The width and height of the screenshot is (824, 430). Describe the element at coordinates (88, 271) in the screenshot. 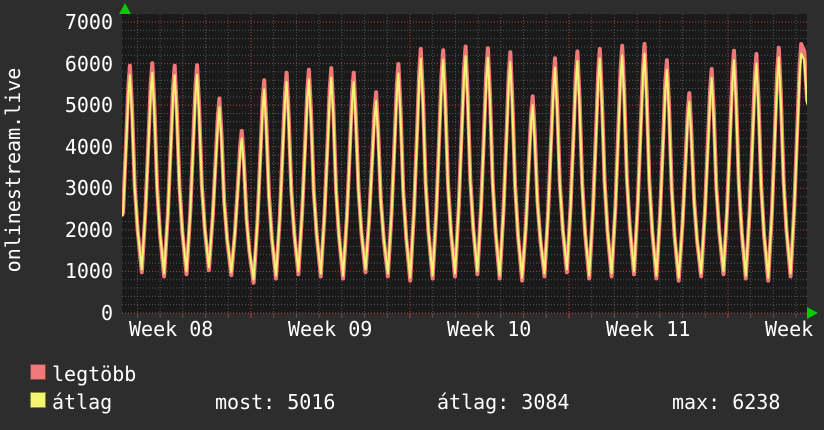

I see `y-tick-label: 1000` at that location.